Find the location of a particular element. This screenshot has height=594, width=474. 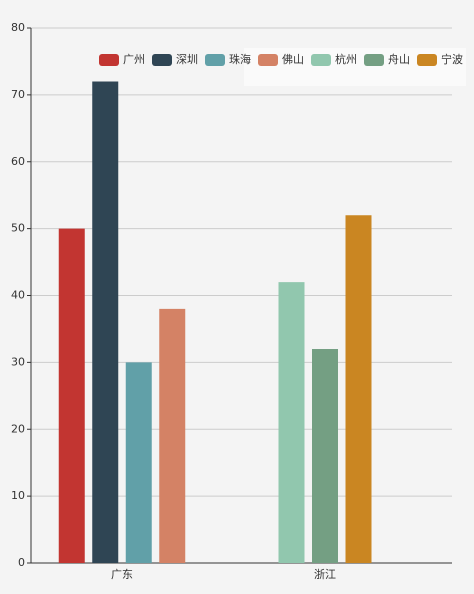

y-tick-label: 0 is located at coordinates (21, 562).